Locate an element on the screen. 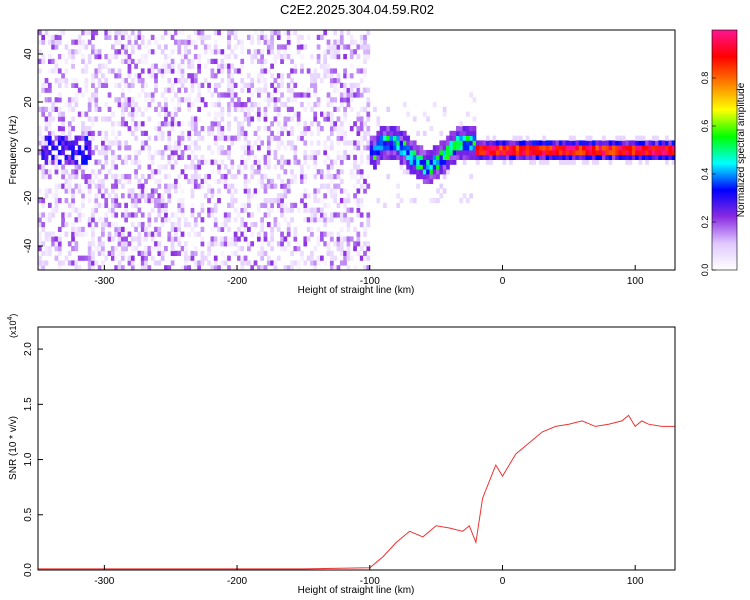 This screenshot has width=750, height=600. spectrogram-x-tick-label: -300 is located at coordinates (104, 281).